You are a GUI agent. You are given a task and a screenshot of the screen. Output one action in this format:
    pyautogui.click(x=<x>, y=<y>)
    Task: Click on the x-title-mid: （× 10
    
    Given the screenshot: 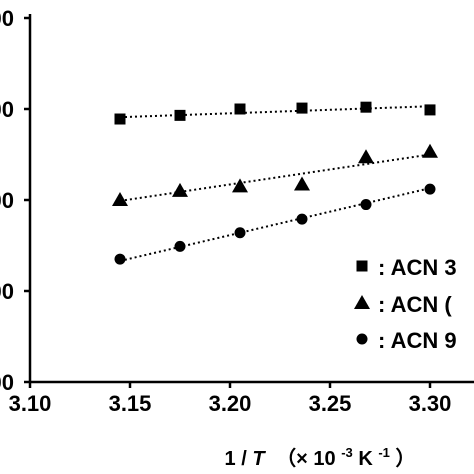 What is the action you would take?
    pyautogui.click(x=305, y=458)
    